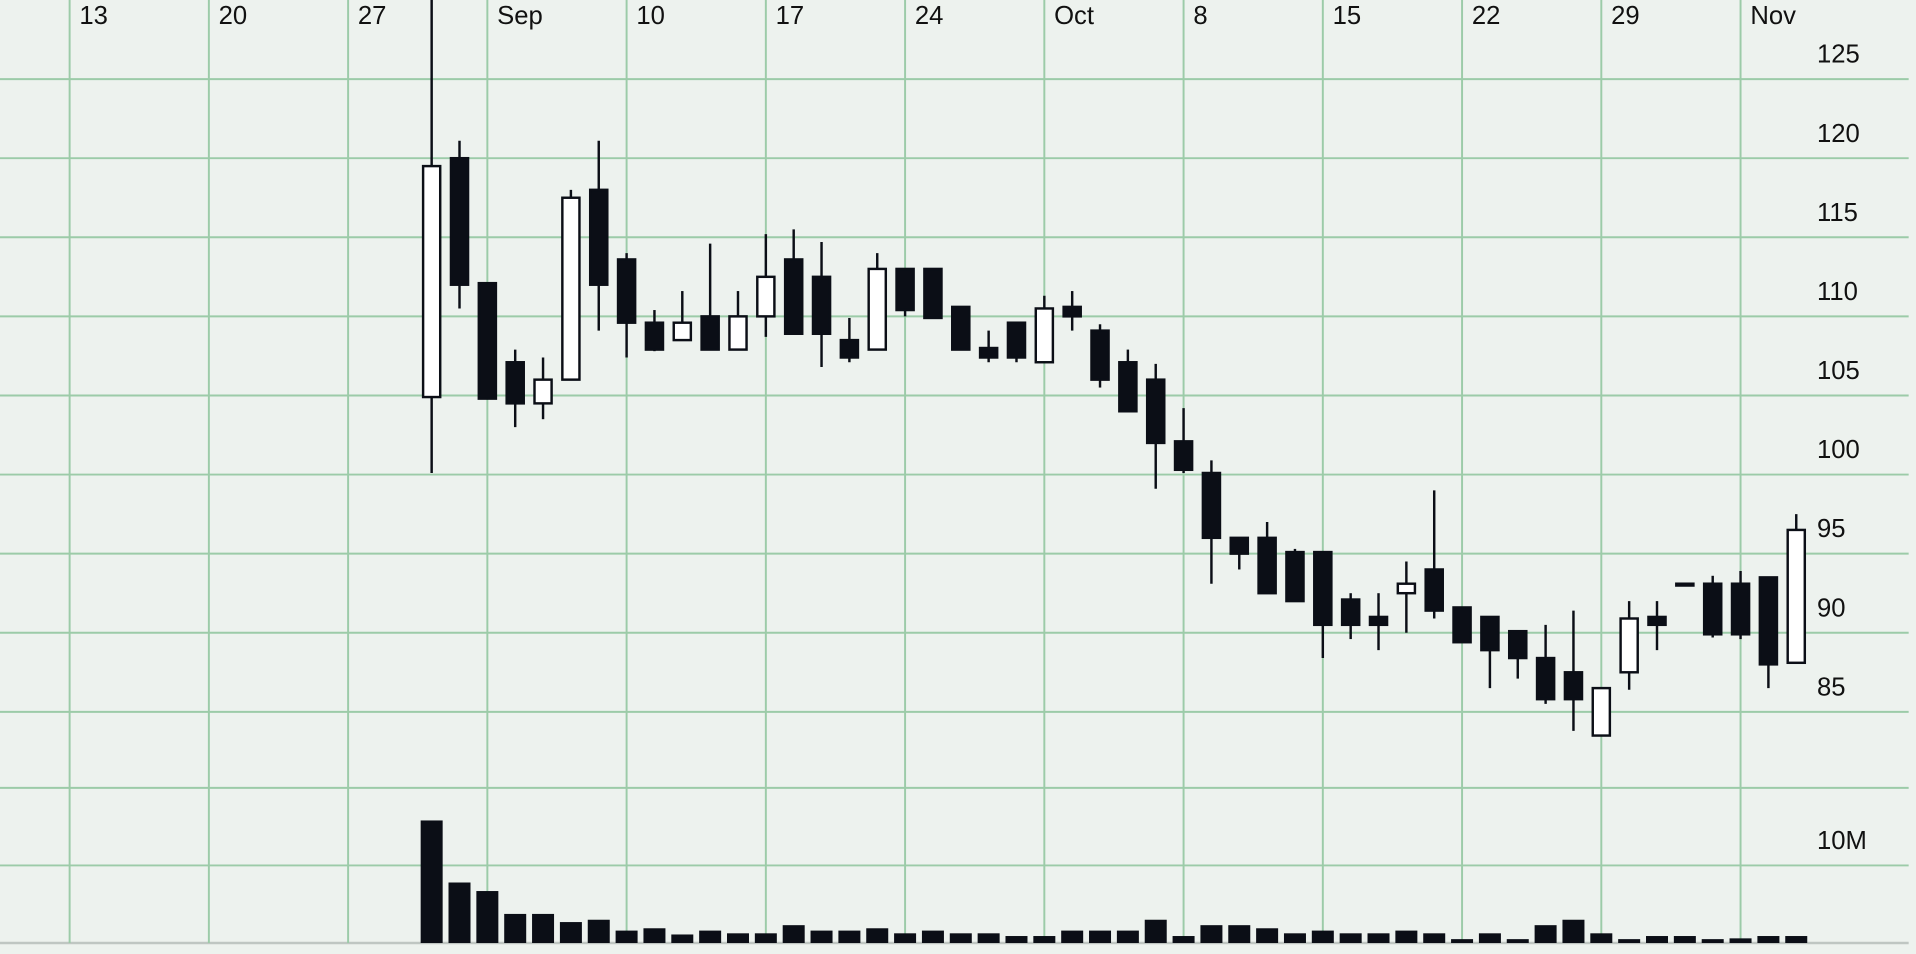  I want to click on x-tick-label: 17, so click(790, 16).